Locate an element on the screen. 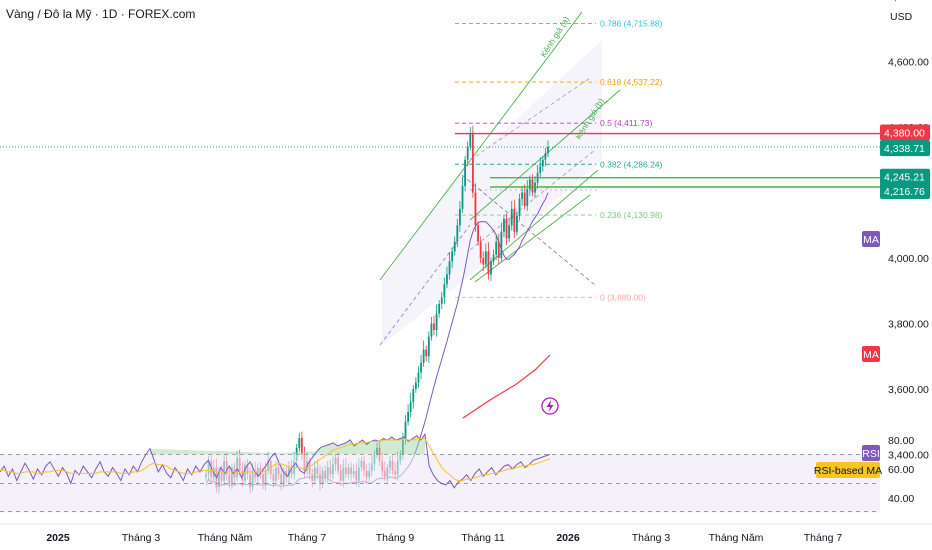 Image resolution: width=932 pixels, height=550 pixels. ma-red-badge: MA is located at coordinates (871, 354).